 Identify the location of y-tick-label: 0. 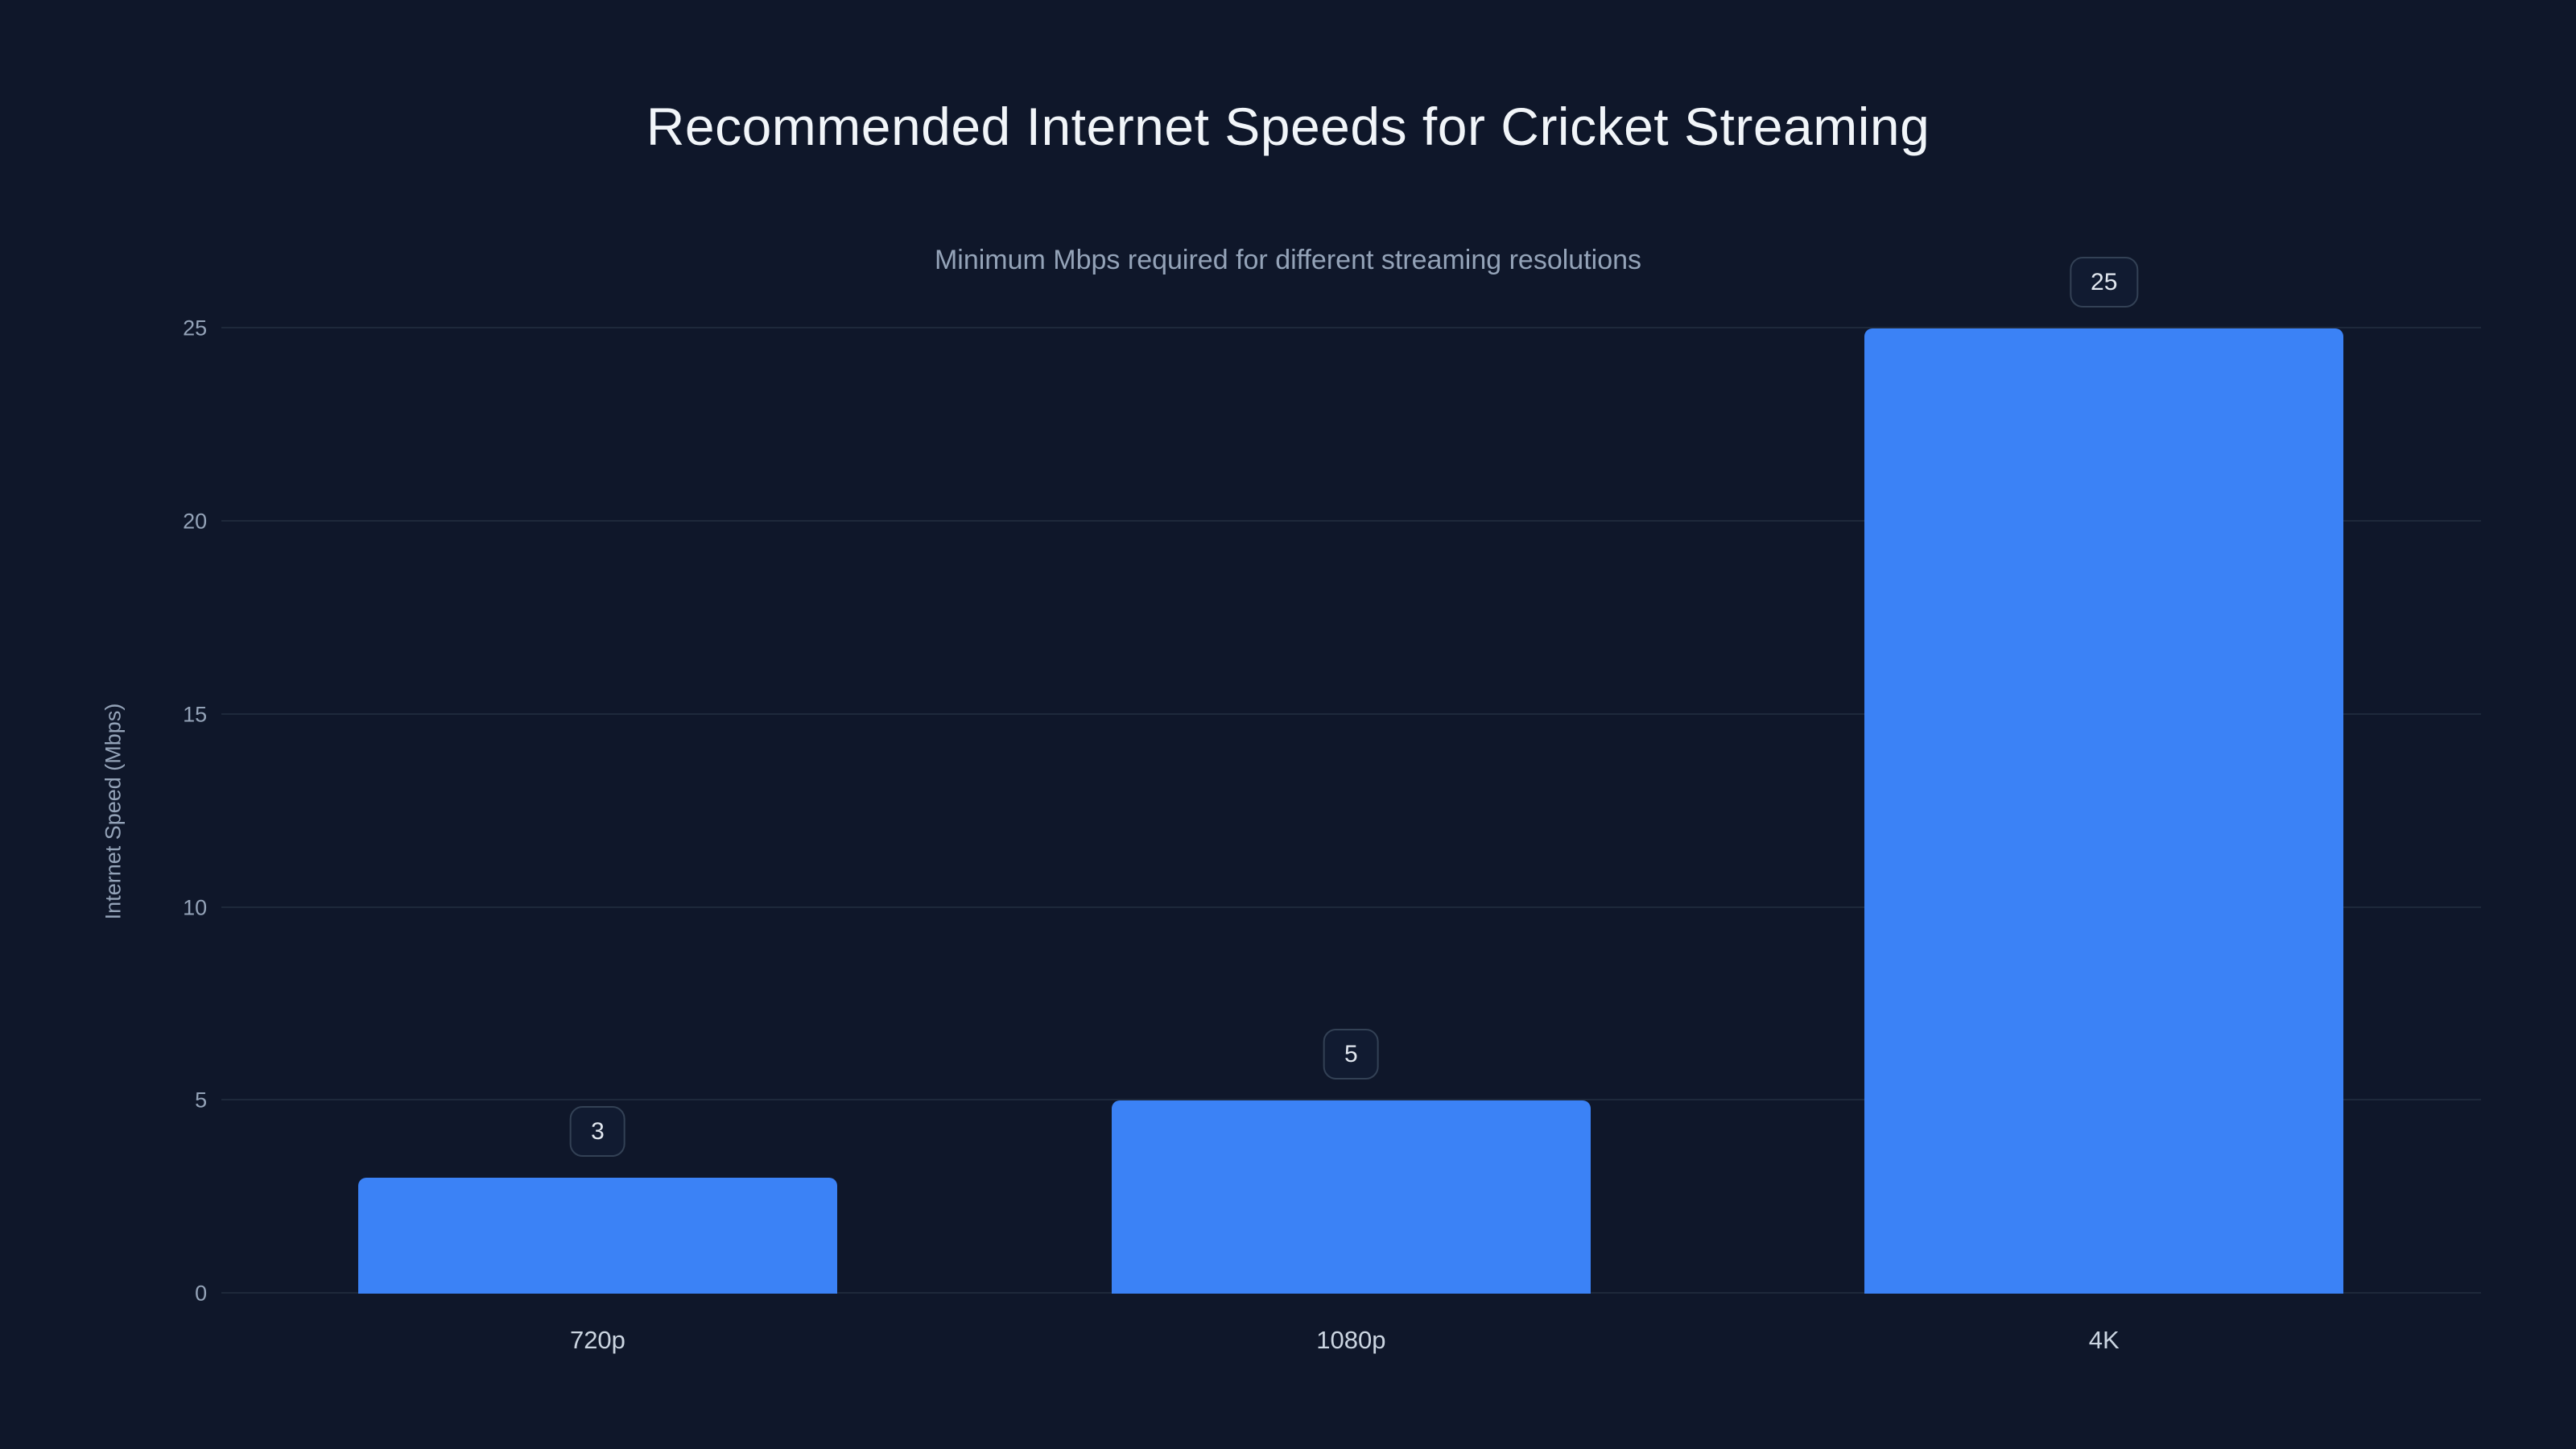
(201, 1293).